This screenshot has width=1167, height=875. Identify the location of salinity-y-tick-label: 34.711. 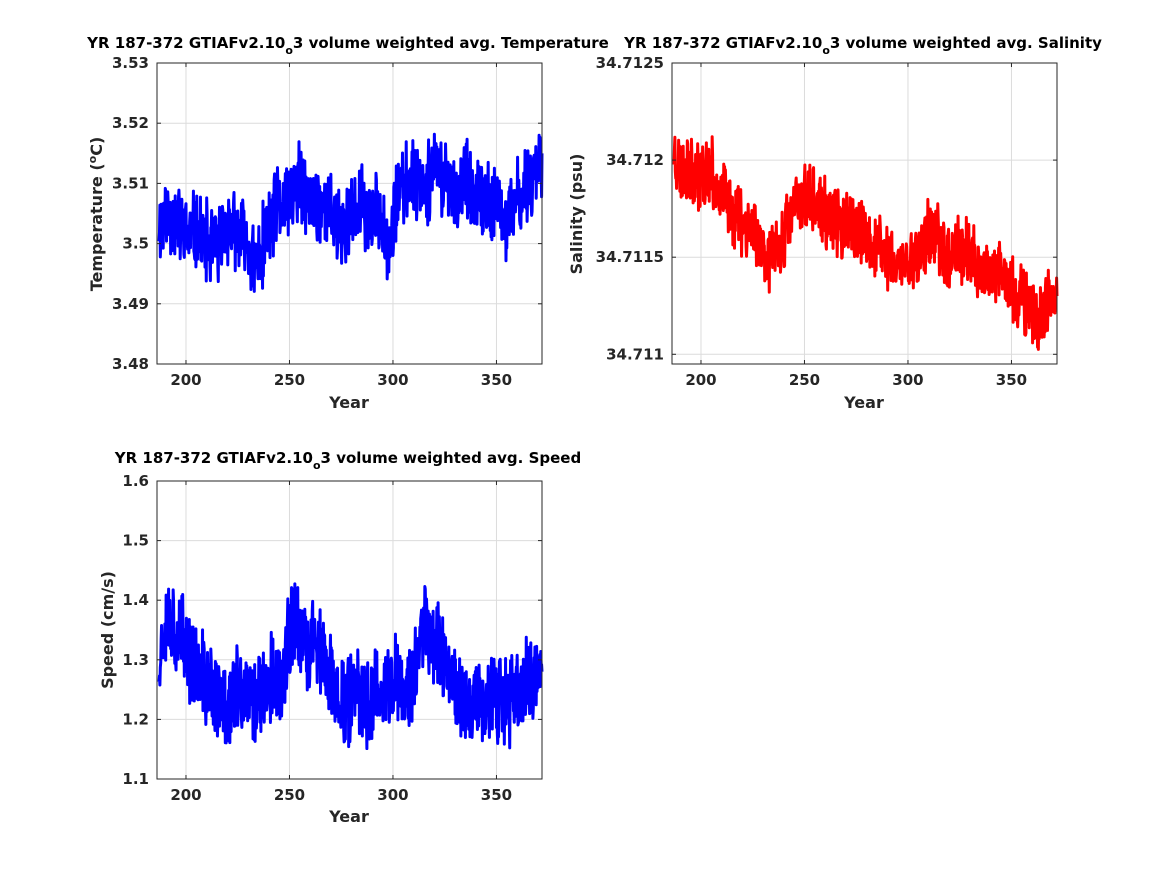
(635, 354).